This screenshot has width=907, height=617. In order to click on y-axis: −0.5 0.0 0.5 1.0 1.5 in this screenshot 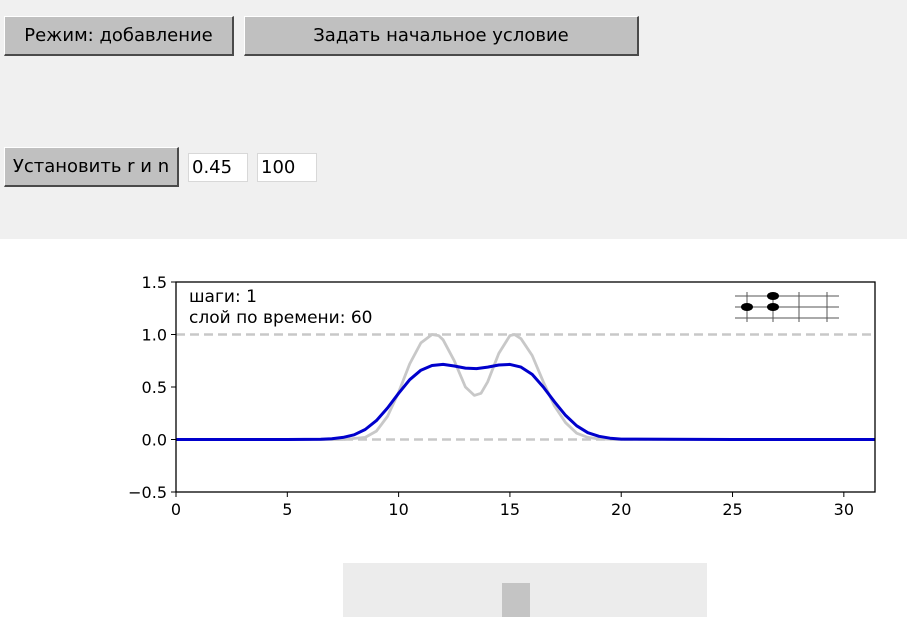, I will do `click(152, 387)`.